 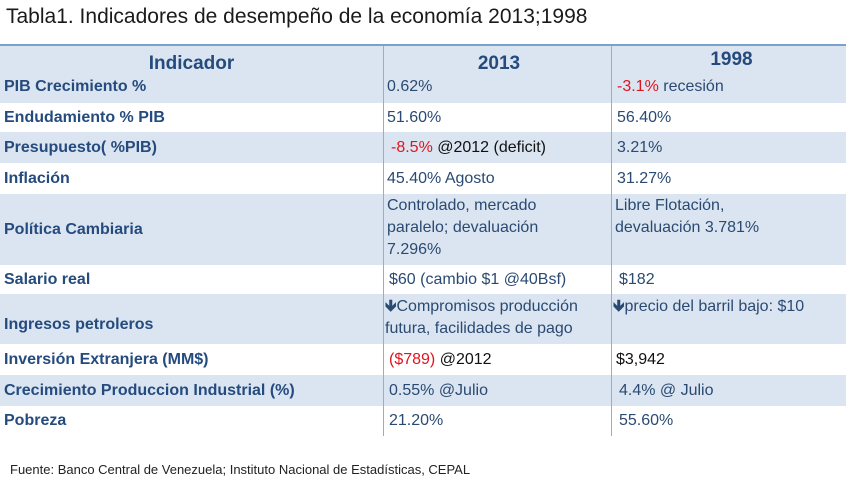 I want to click on row-label: Ingresos petroleros, so click(x=79, y=324).